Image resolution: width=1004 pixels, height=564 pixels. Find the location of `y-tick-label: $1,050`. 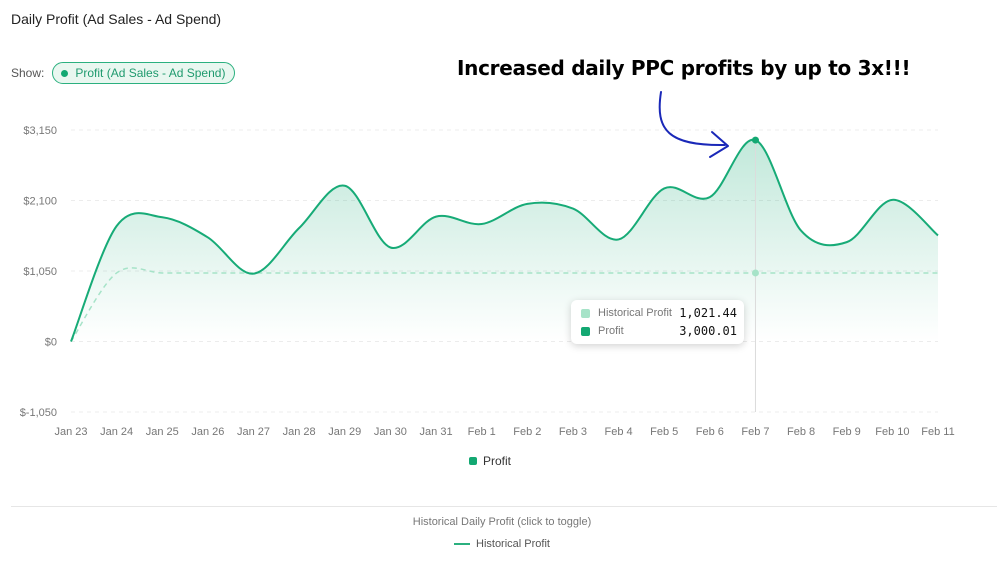

y-tick-label: $1,050 is located at coordinates (40, 272).